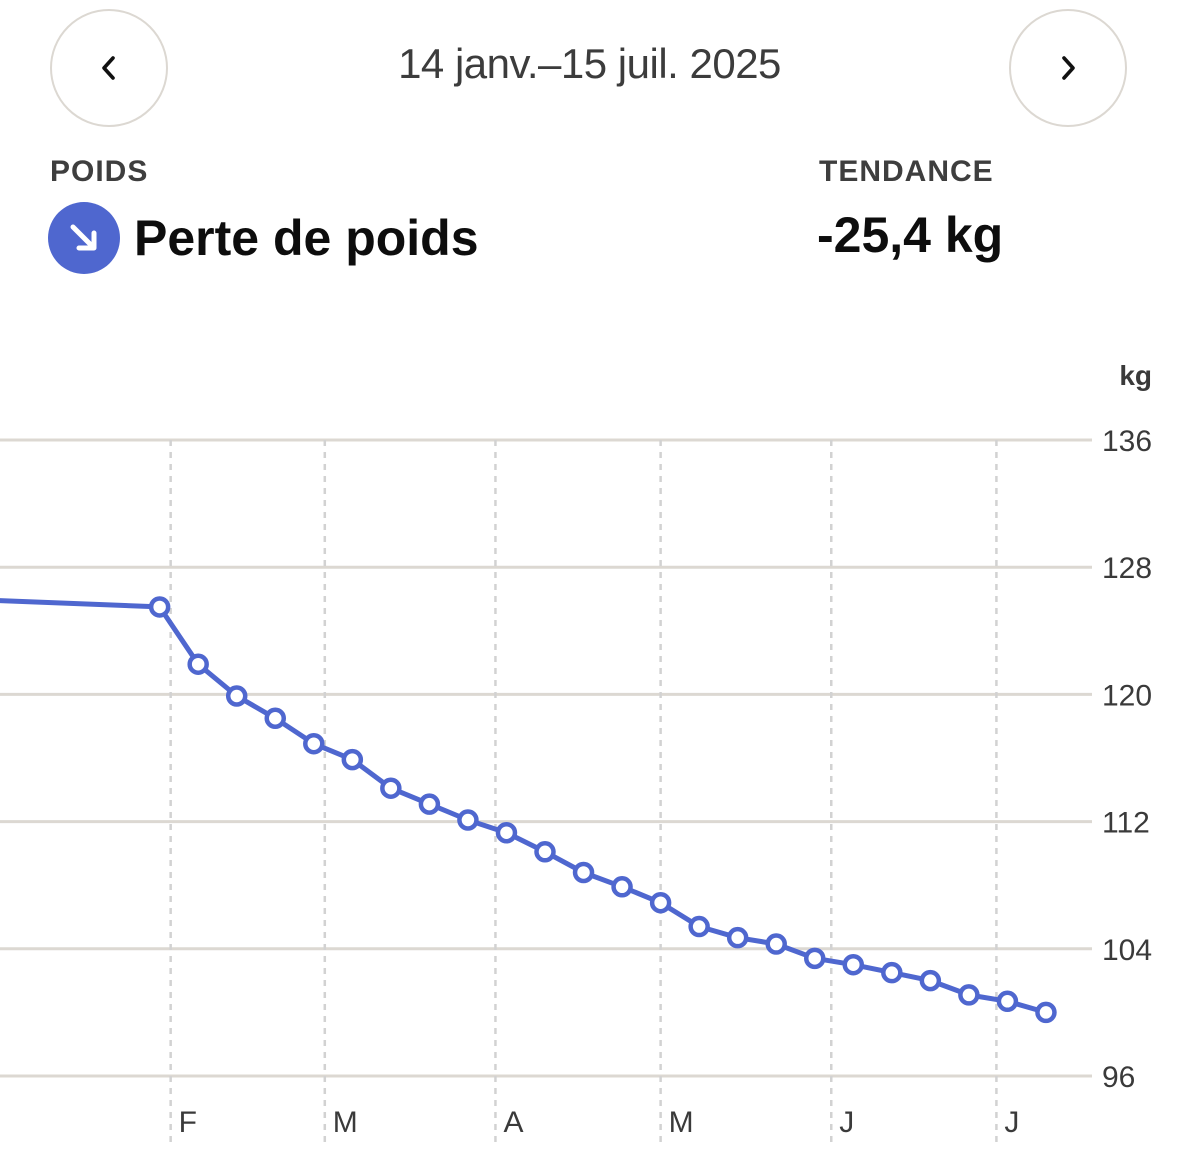  What do you see at coordinates (99, 171) in the screenshot?
I see `metric-label: POIDS` at bounding box center [99, 171].